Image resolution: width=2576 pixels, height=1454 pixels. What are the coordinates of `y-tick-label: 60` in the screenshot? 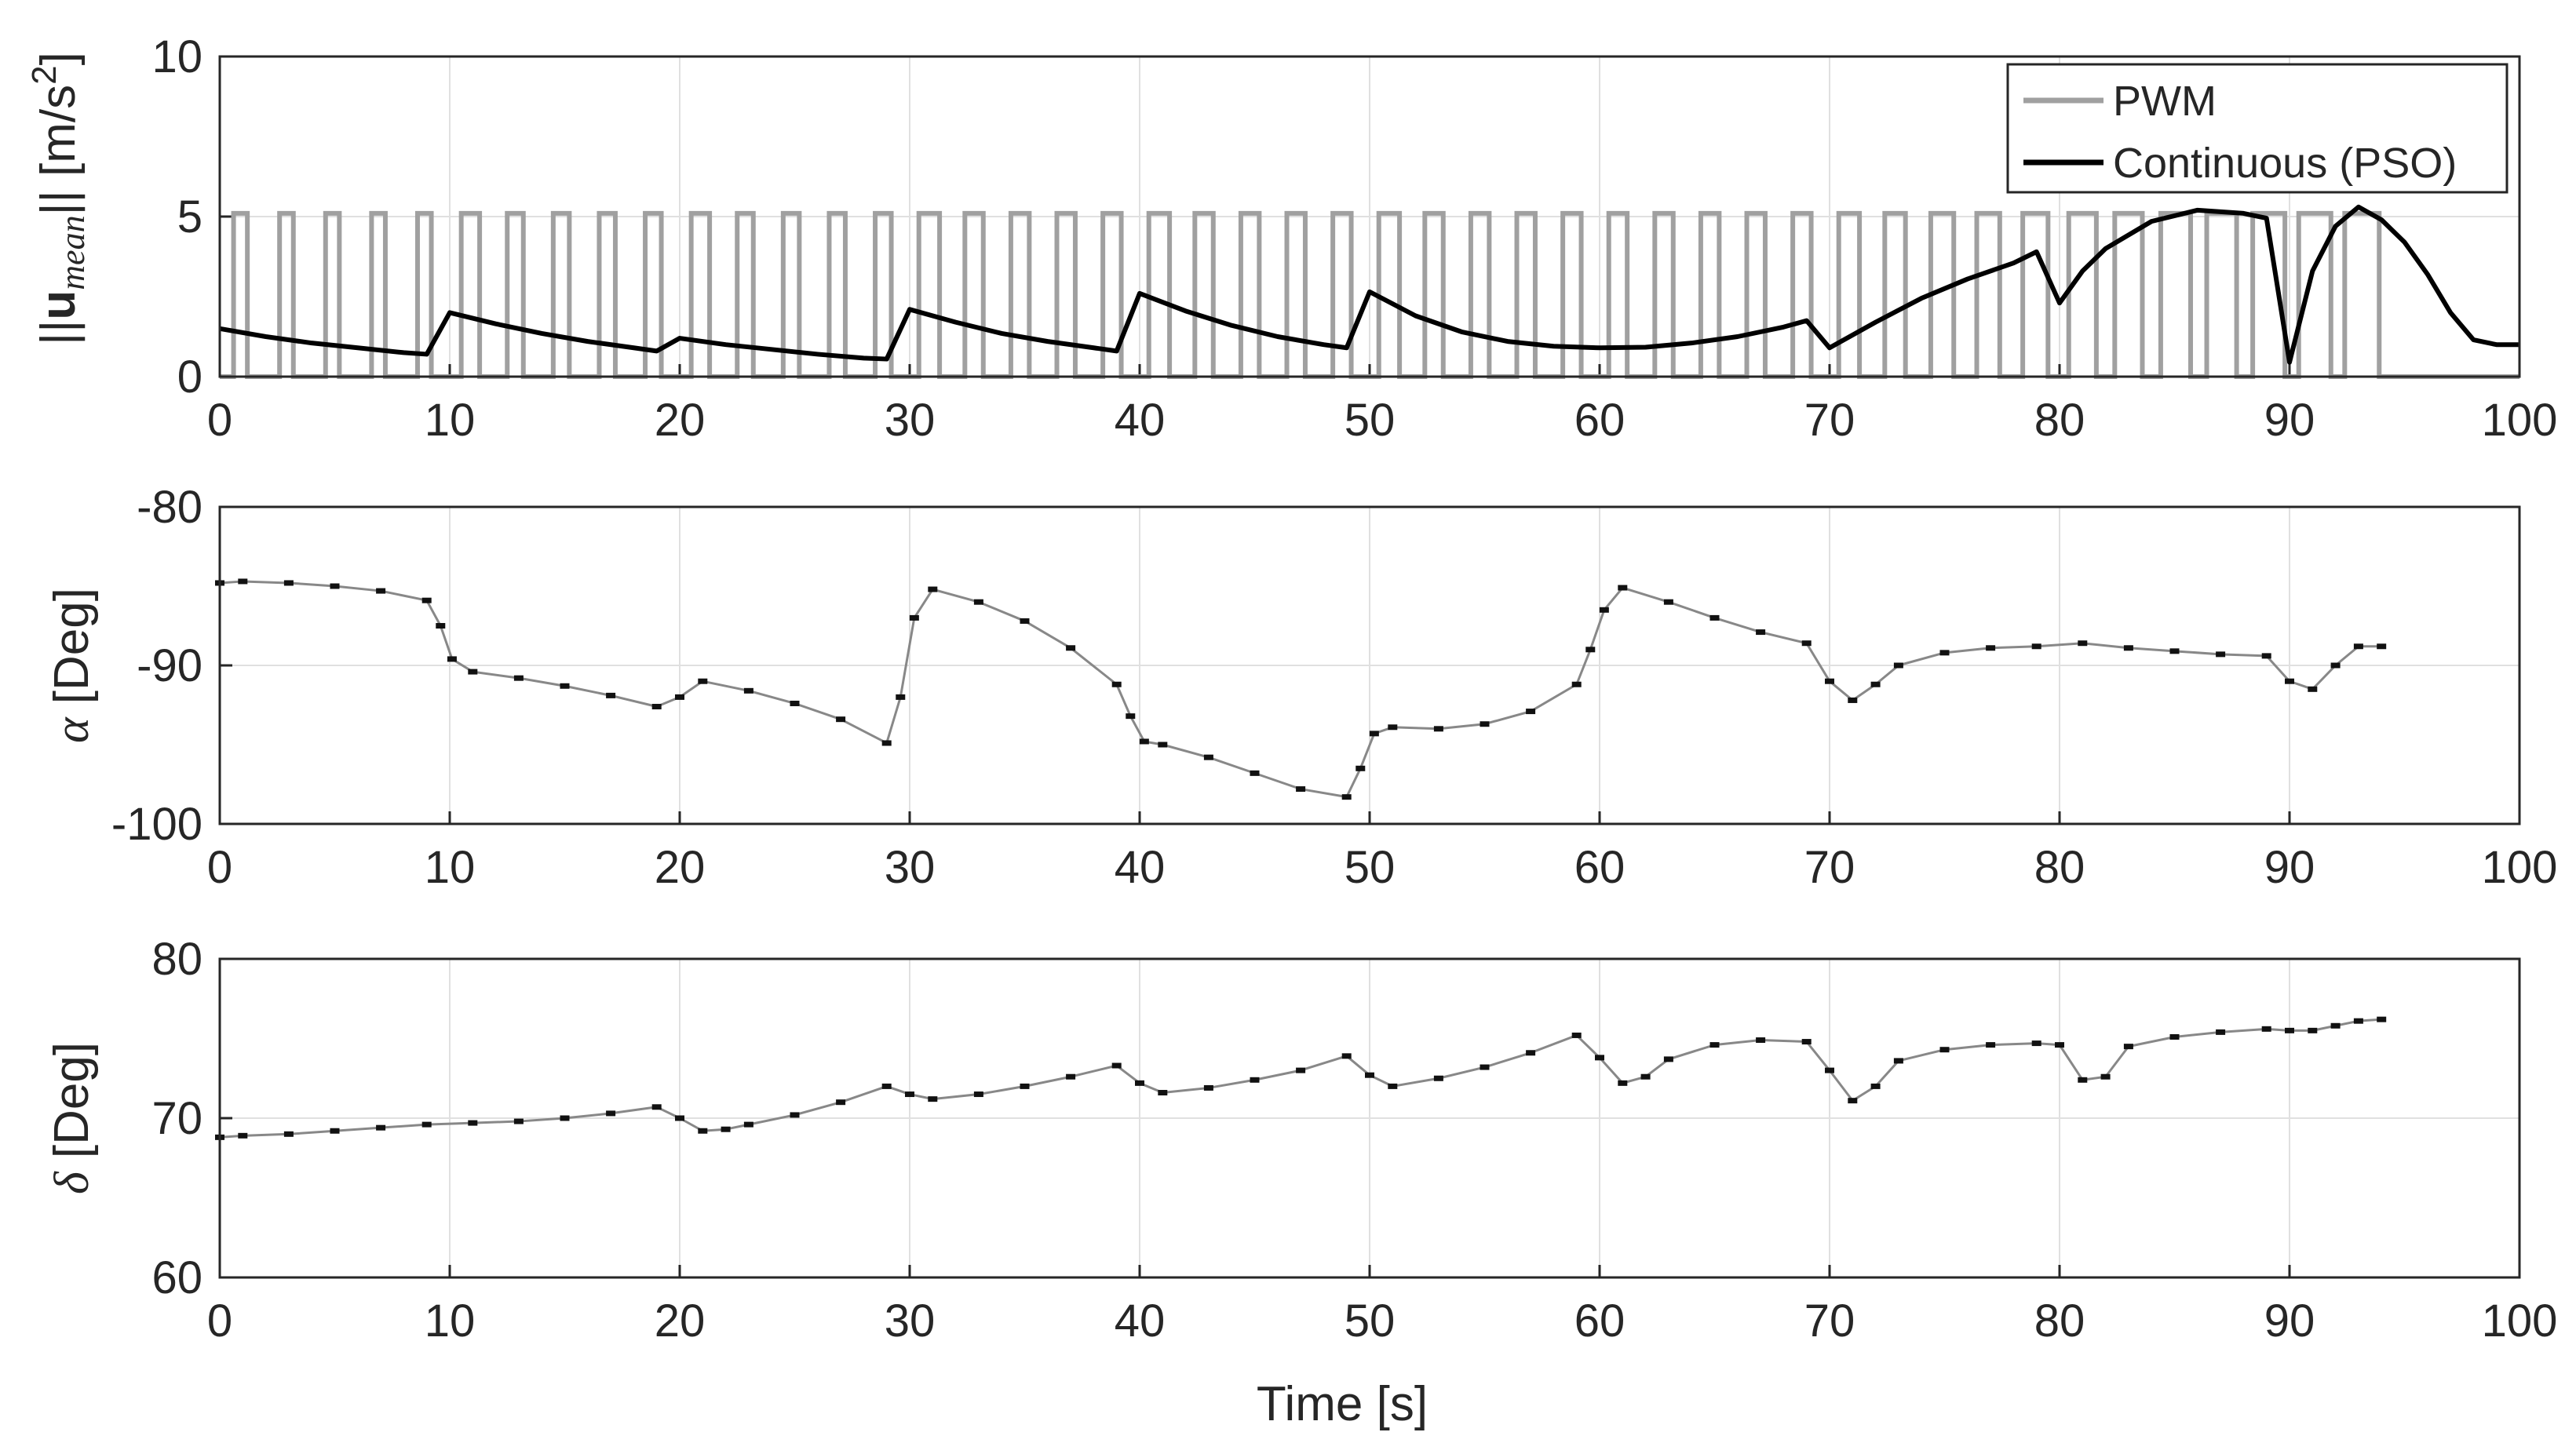 It's located at (177, 1277).